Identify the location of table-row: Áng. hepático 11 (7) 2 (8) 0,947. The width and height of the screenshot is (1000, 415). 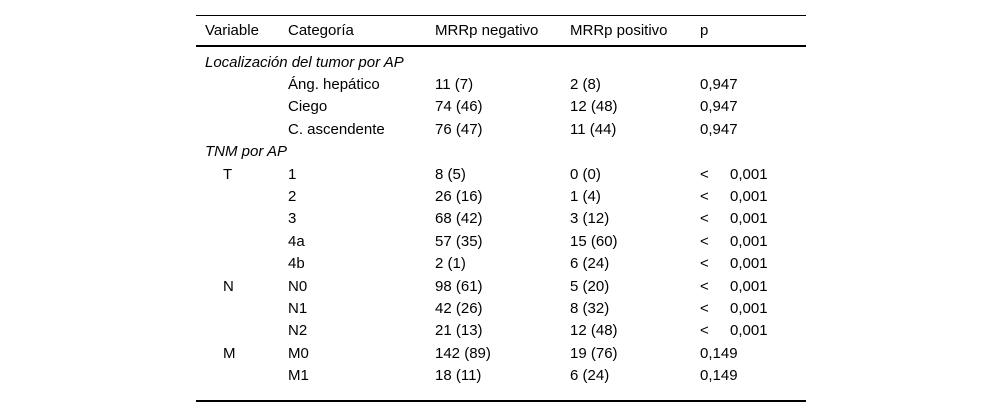
(501, 84).